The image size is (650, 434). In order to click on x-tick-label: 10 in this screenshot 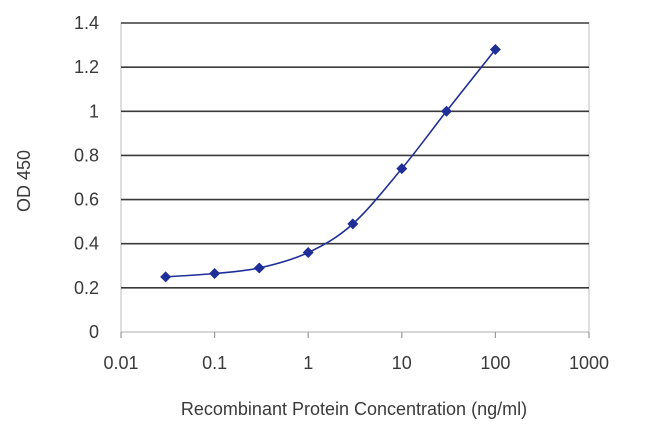, I will do `click(402, 363)`.